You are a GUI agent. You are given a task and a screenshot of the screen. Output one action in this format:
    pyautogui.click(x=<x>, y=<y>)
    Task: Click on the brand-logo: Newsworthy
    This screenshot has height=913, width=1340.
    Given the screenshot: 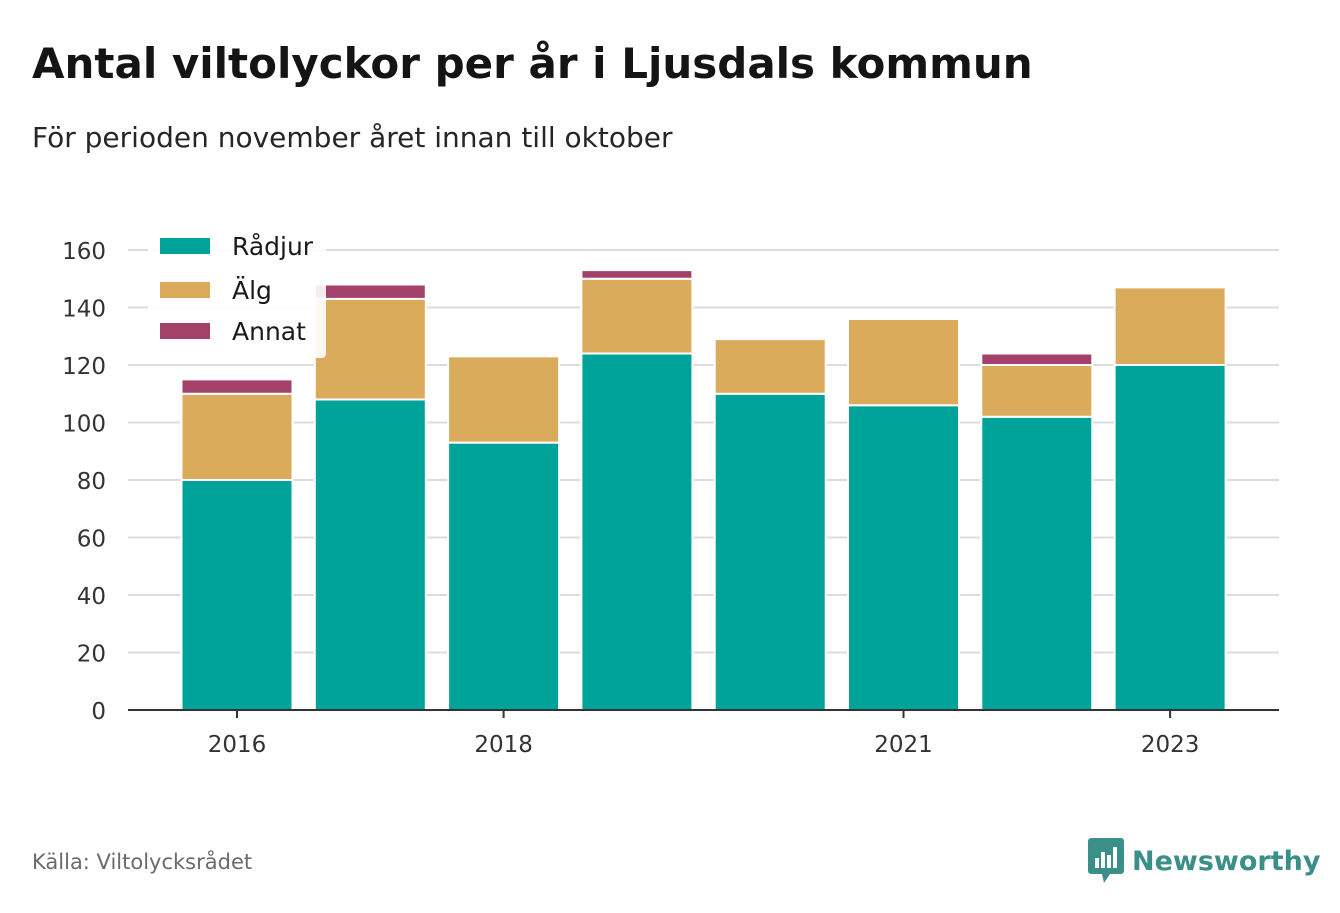 What is the action you would take?
    pyautogui.click(x=1204, y=861)
    